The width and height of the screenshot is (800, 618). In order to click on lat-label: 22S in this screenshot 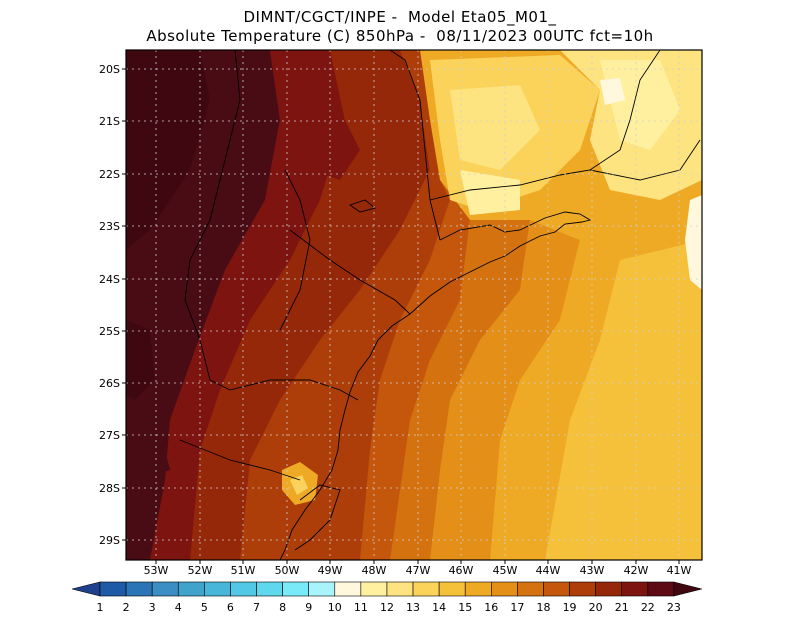, I will do `click(109, 174)`.